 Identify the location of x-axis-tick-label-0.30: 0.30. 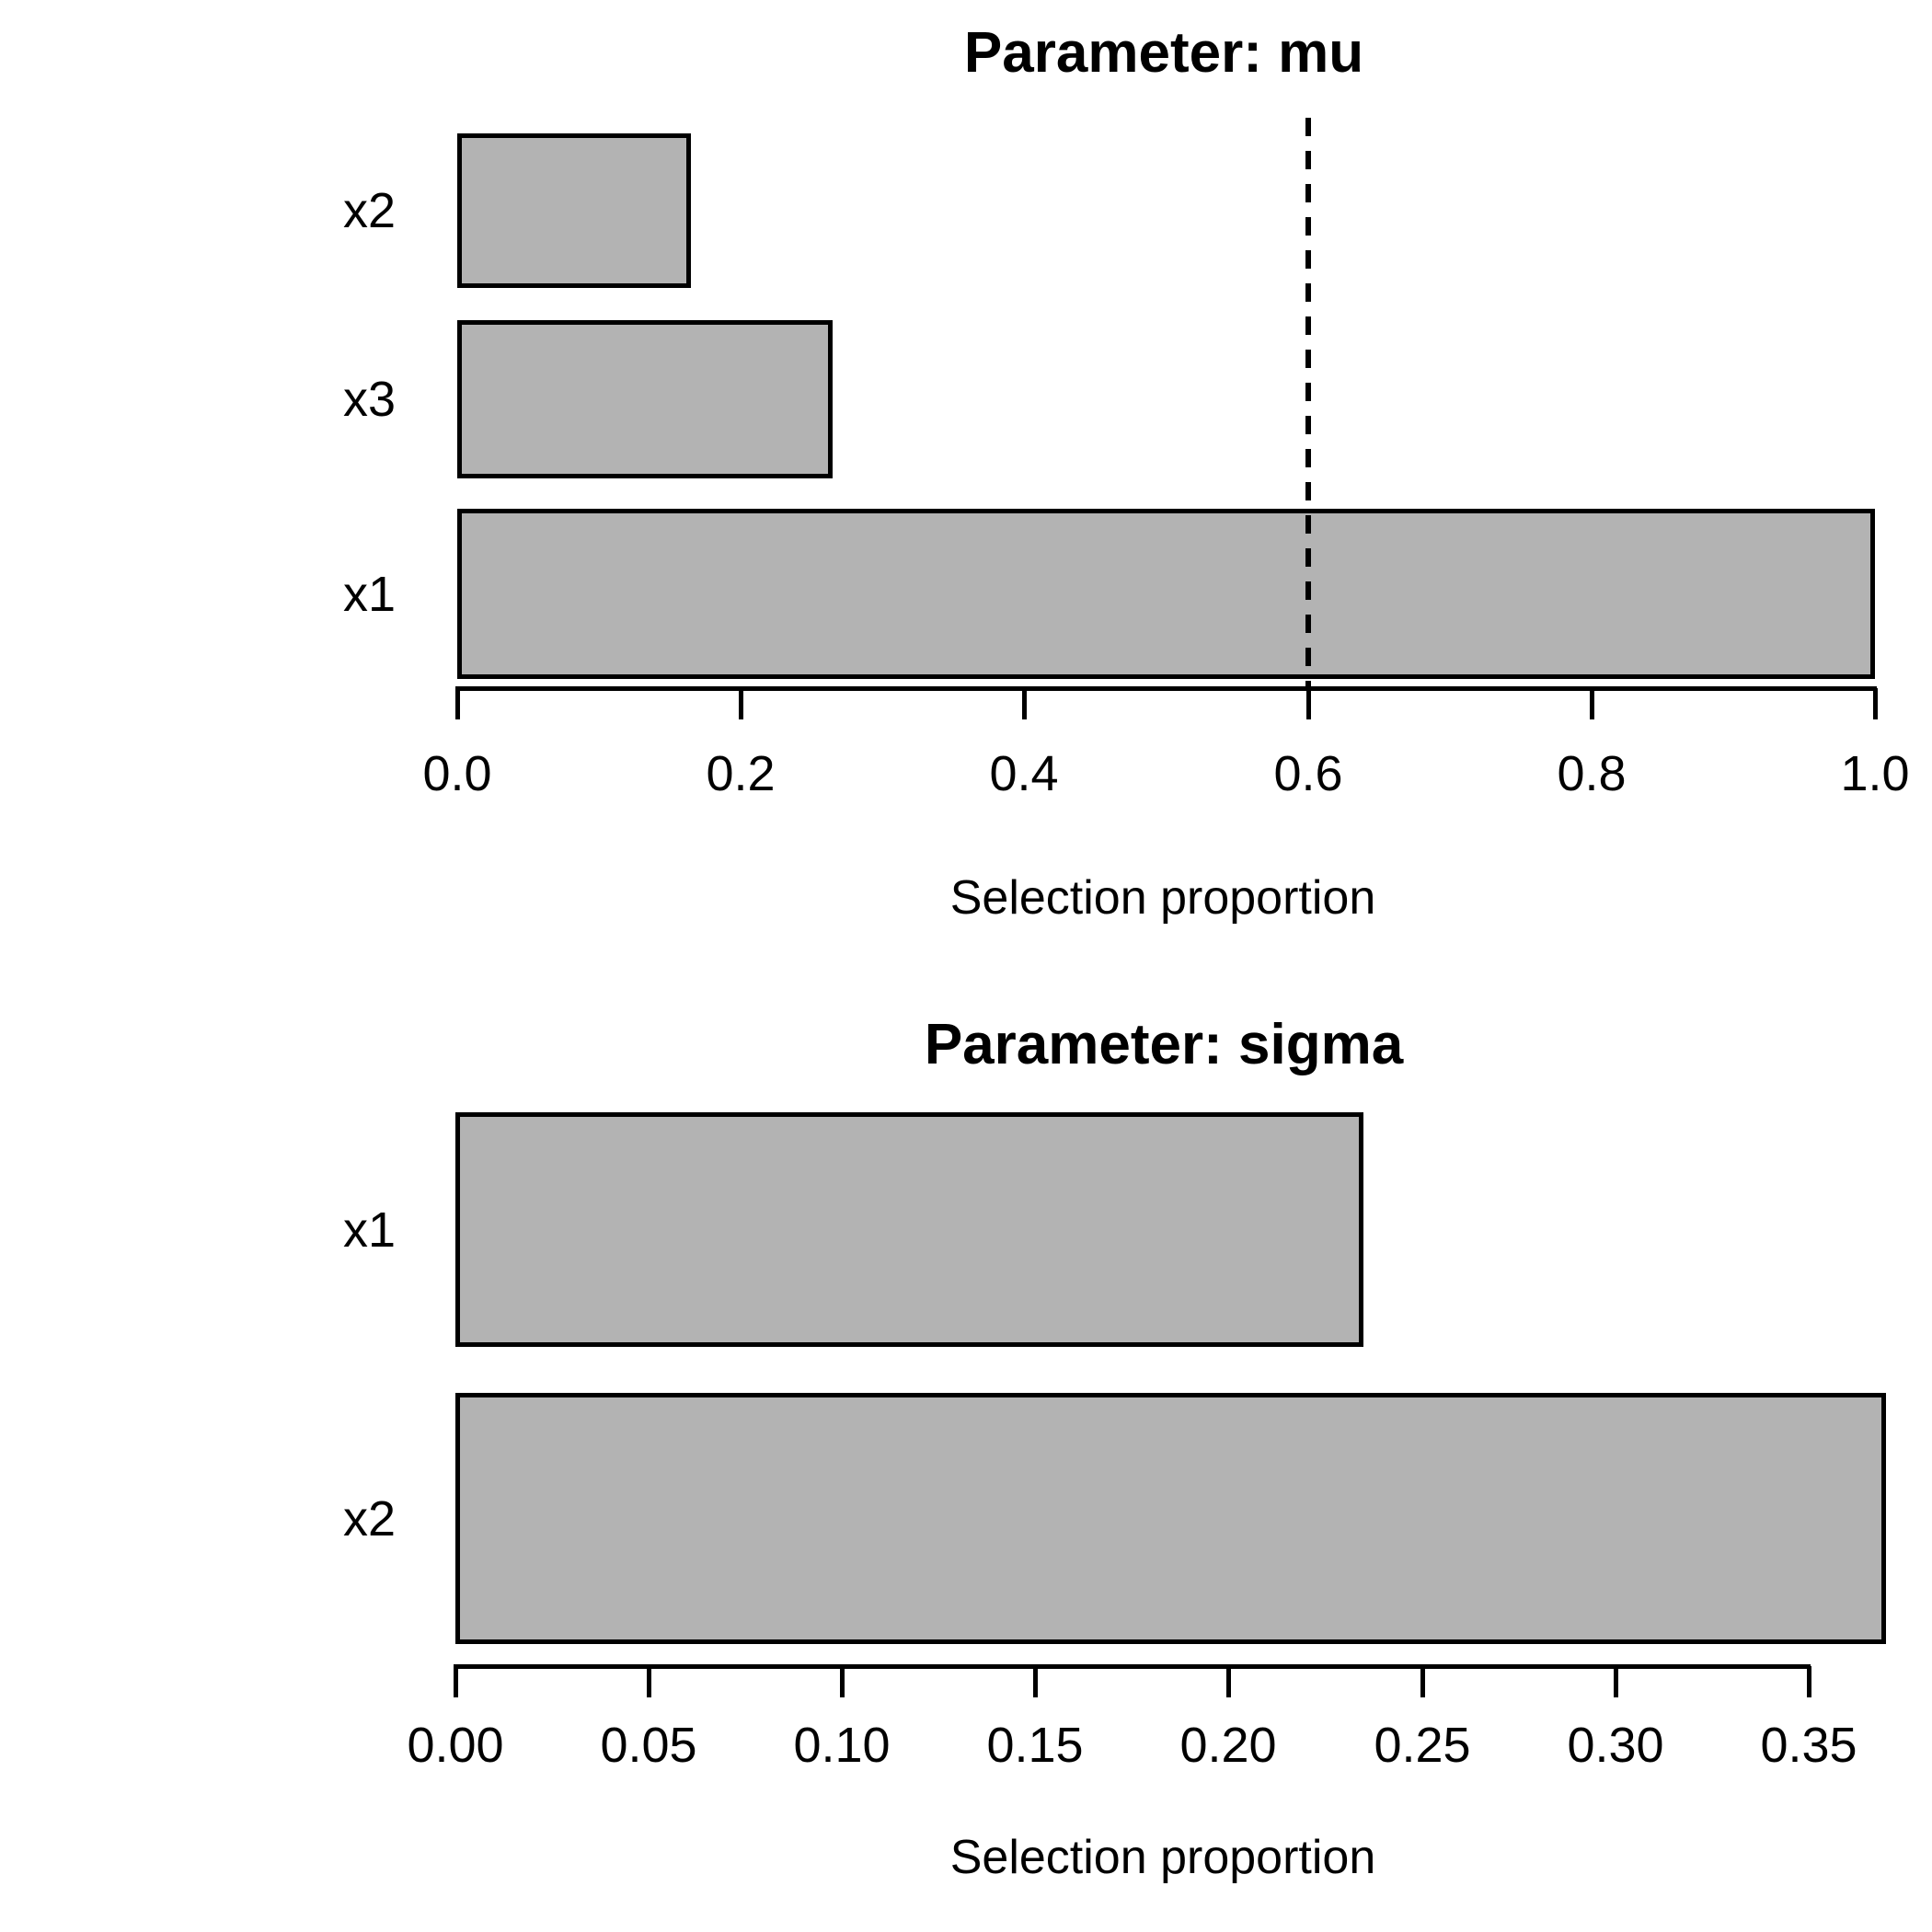
(1615, 1745).